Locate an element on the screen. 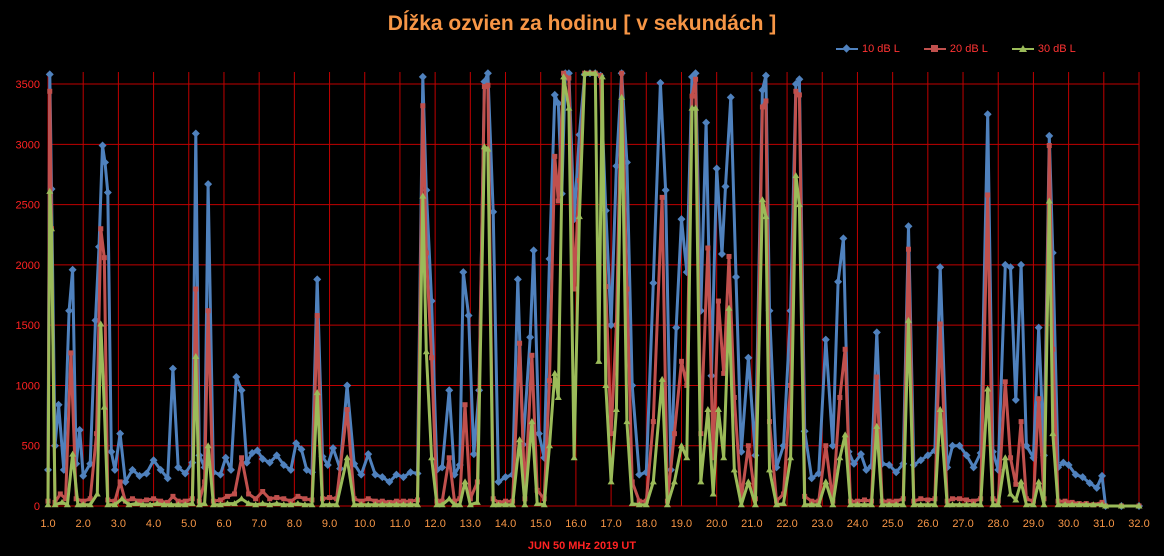 Image resolution: width=1164 pixels, height=556 pixels. legend-label: 30 dB L is located at coordinates (1056, 49).